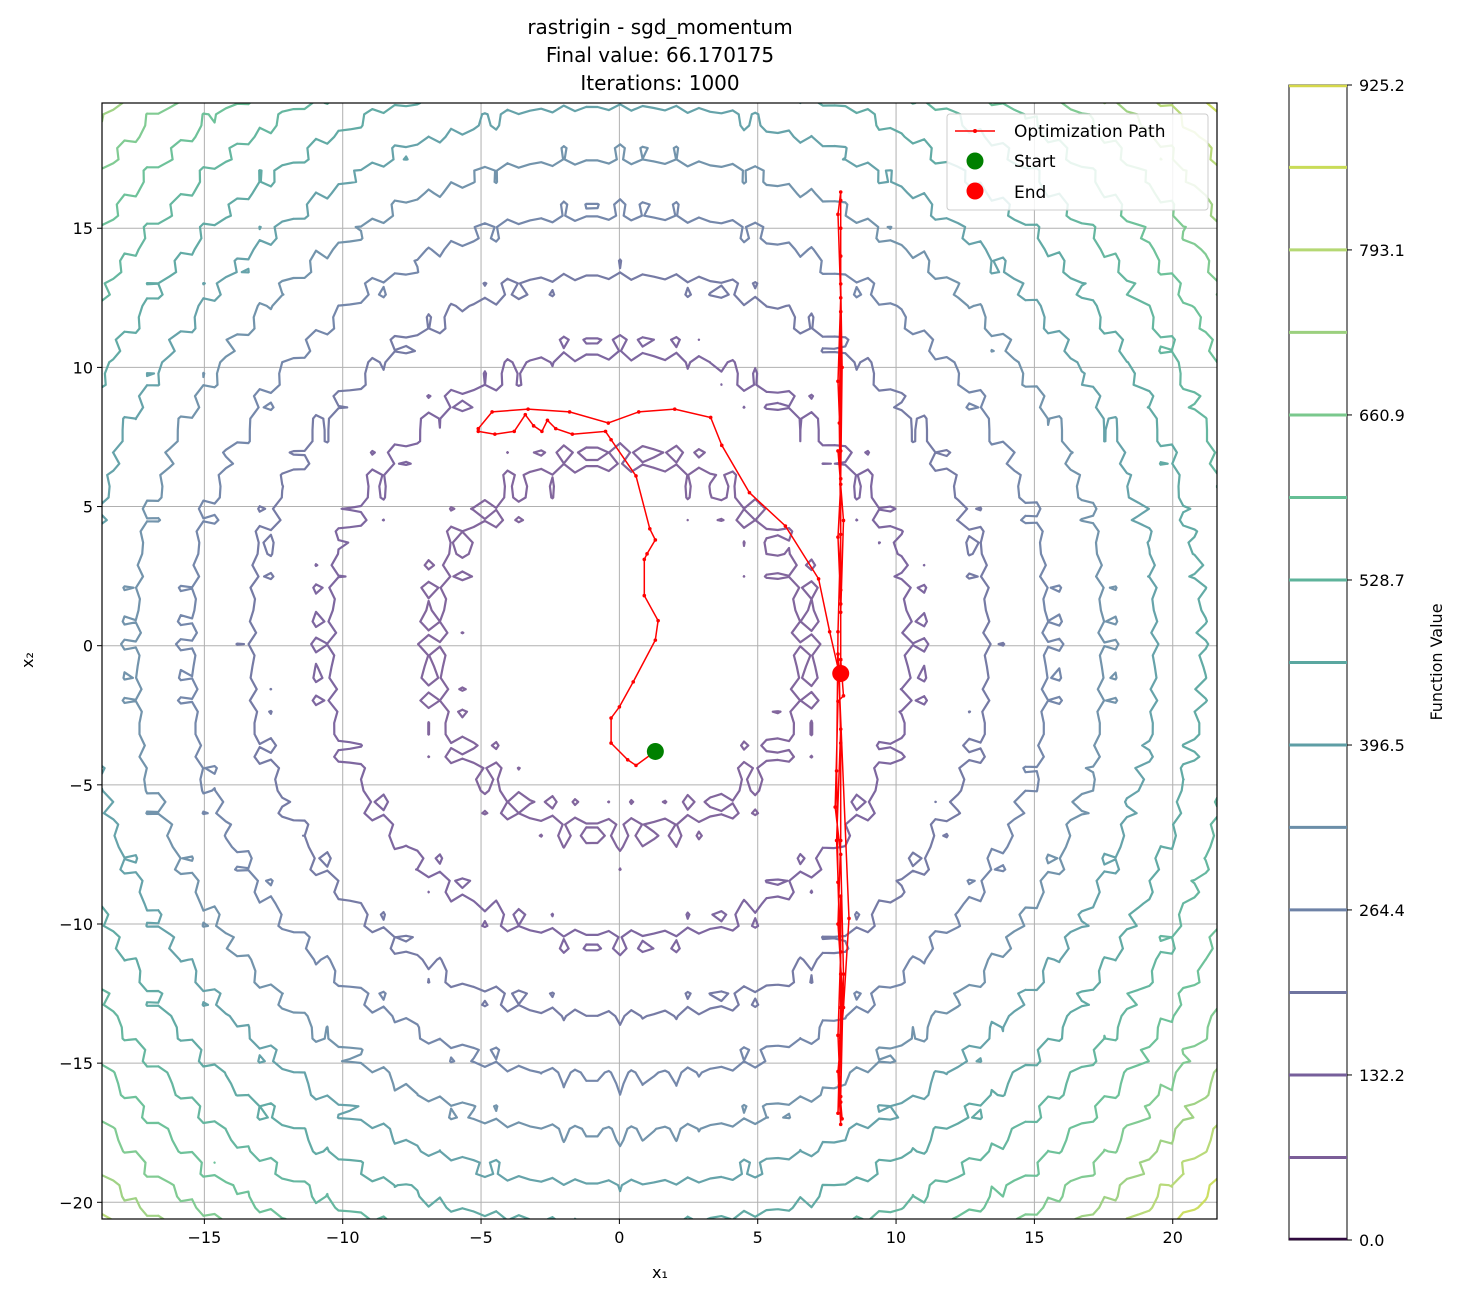  What do you see at coordinates (76, 924) in the screenshot?
I see `y-tick-label: −10` at bounding box center [76, 924].